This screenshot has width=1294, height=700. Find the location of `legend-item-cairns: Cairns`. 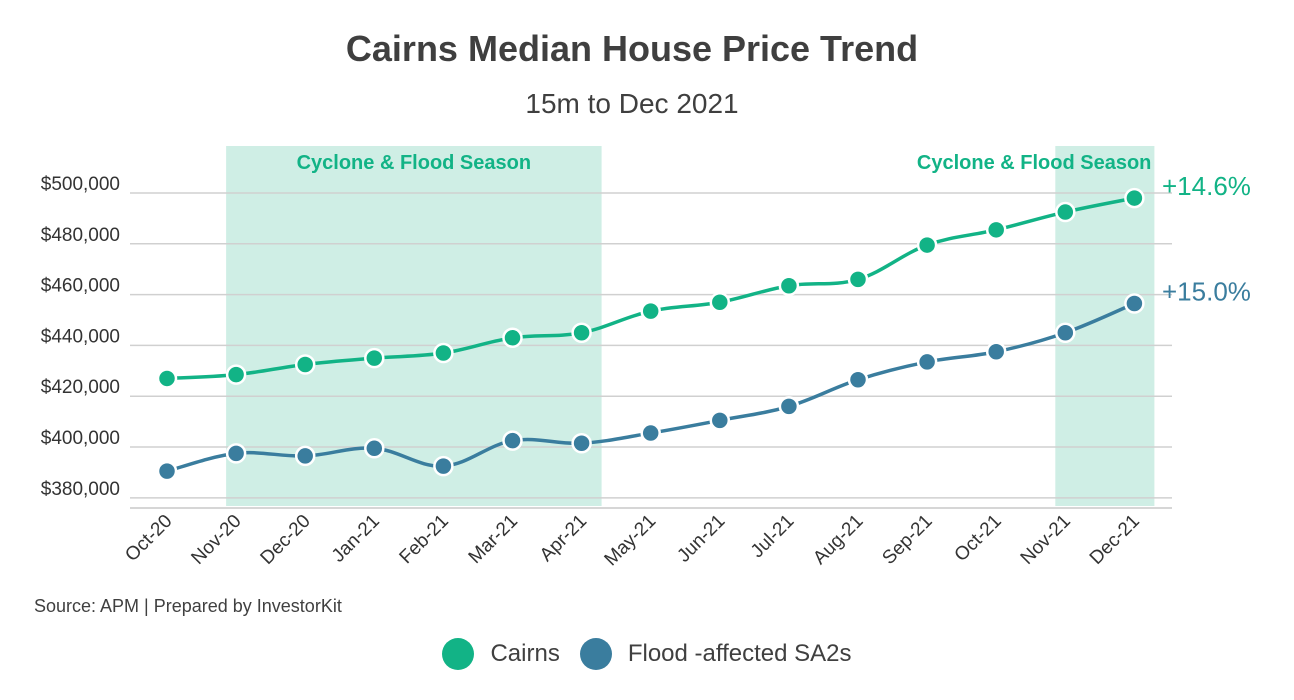

legend-item-cairns: Cairns is located at coordinates (501, 654).